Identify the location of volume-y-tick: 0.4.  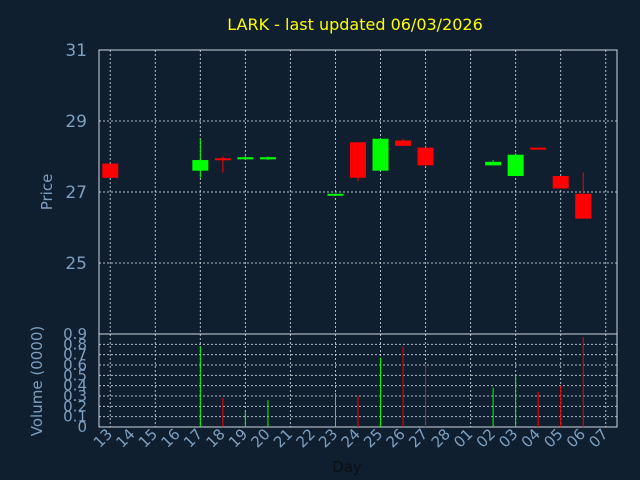
(75, 386).